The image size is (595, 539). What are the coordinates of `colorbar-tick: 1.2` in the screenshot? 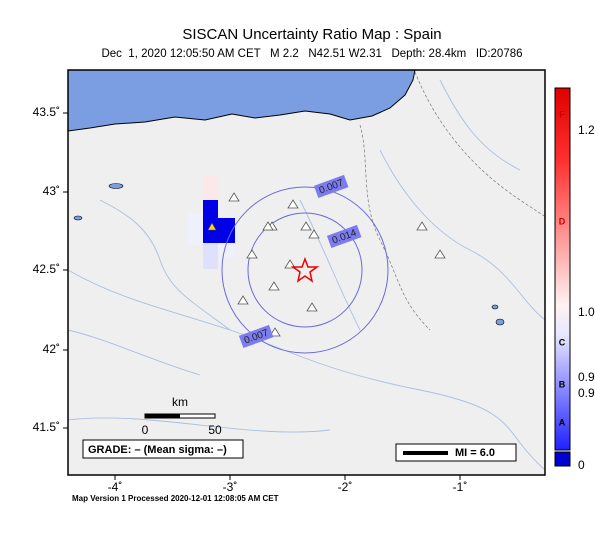 It's located at (586, 130).